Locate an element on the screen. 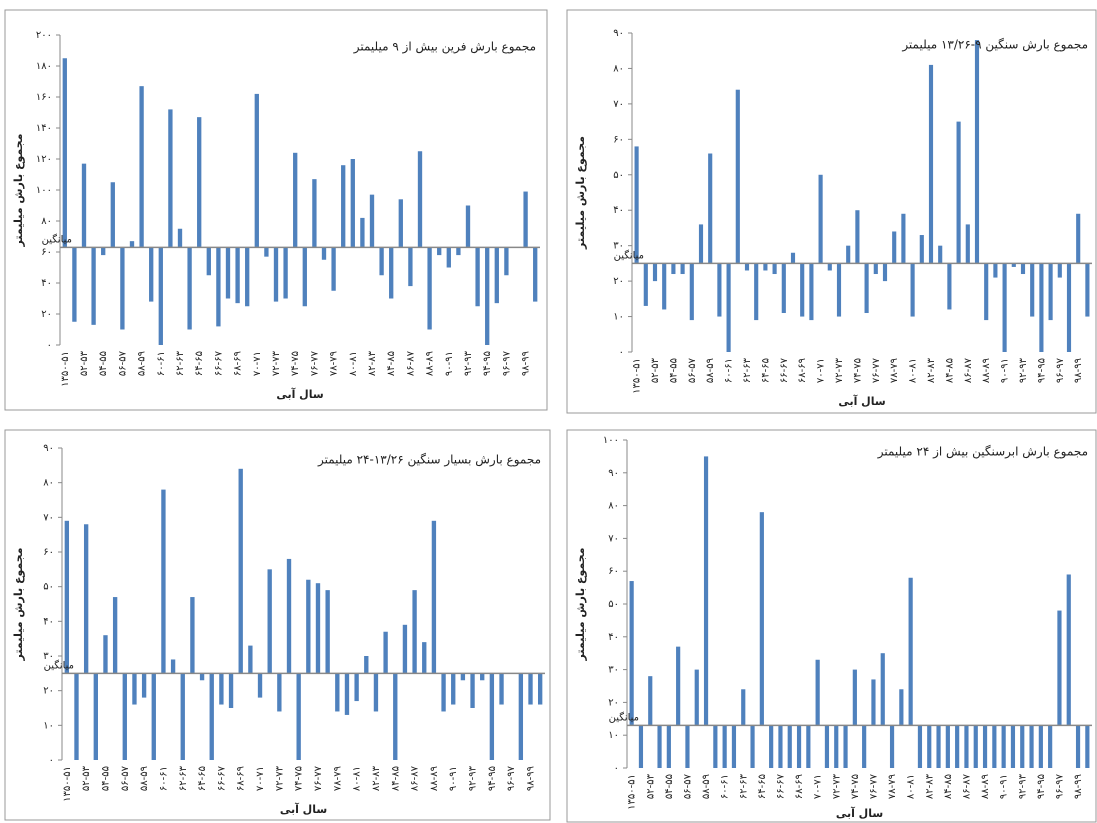 The width and height of the screenshot is (1097, 823). y-tick-label: ۱۴۰ is located at coordinates (44, 128).